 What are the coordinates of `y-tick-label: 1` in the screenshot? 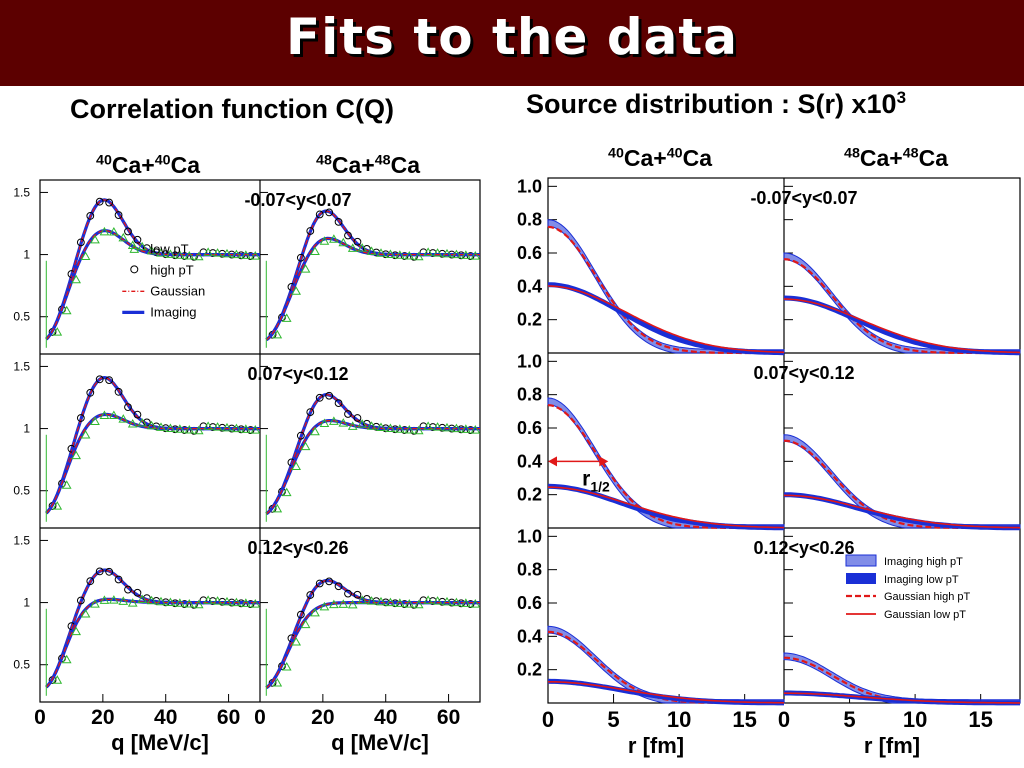 It's located at (26, 255).